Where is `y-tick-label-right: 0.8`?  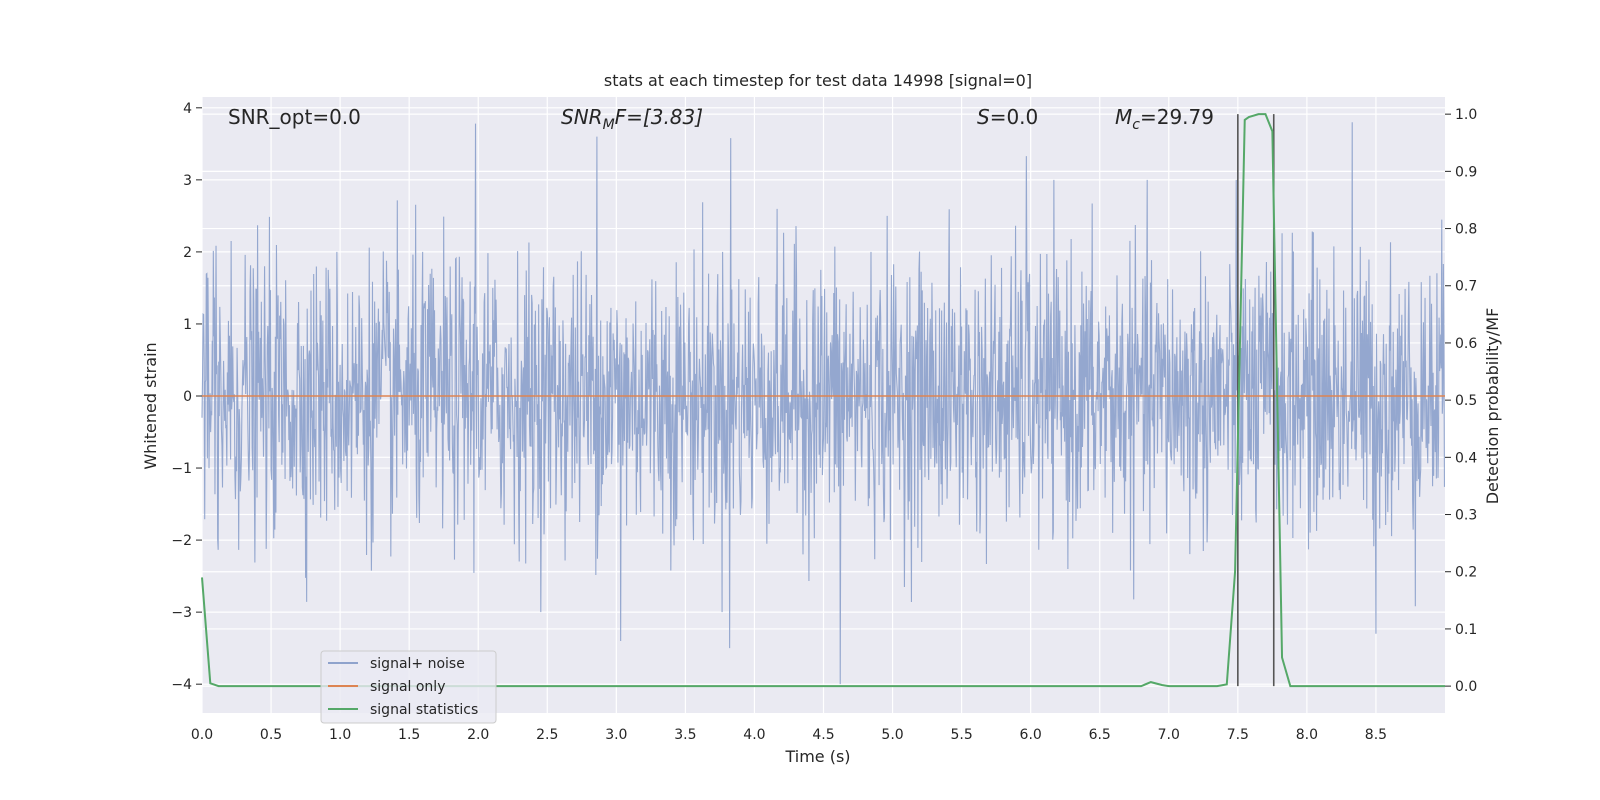
y-tick-label-right: 0.8 is located at coordinates (1466, 230).